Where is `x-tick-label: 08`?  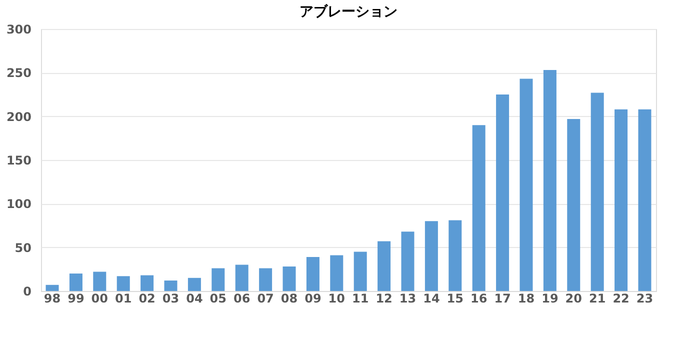 x-tick-label: 08 is located at coordinates (289, 299).